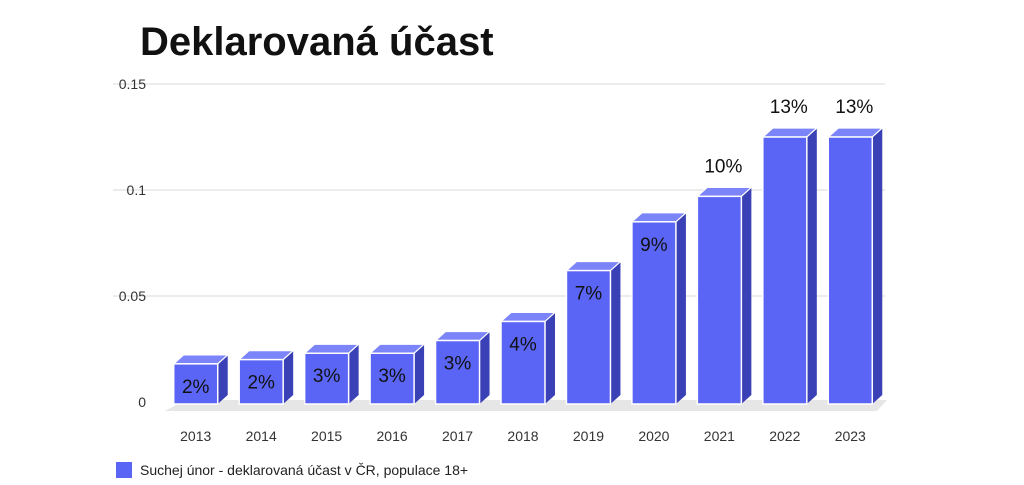  What do you see at coordinates (326, 436) in the screenshot?
I see `x-tick-label: 2015` at bounding box center [326, 436].